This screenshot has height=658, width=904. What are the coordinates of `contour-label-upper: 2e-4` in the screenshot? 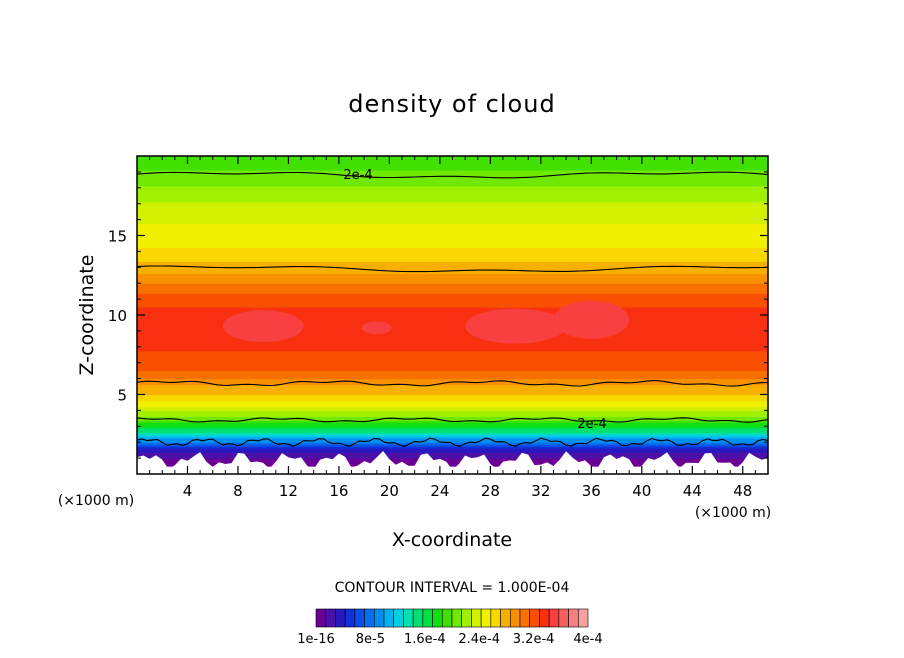 It's located at (357, 175).